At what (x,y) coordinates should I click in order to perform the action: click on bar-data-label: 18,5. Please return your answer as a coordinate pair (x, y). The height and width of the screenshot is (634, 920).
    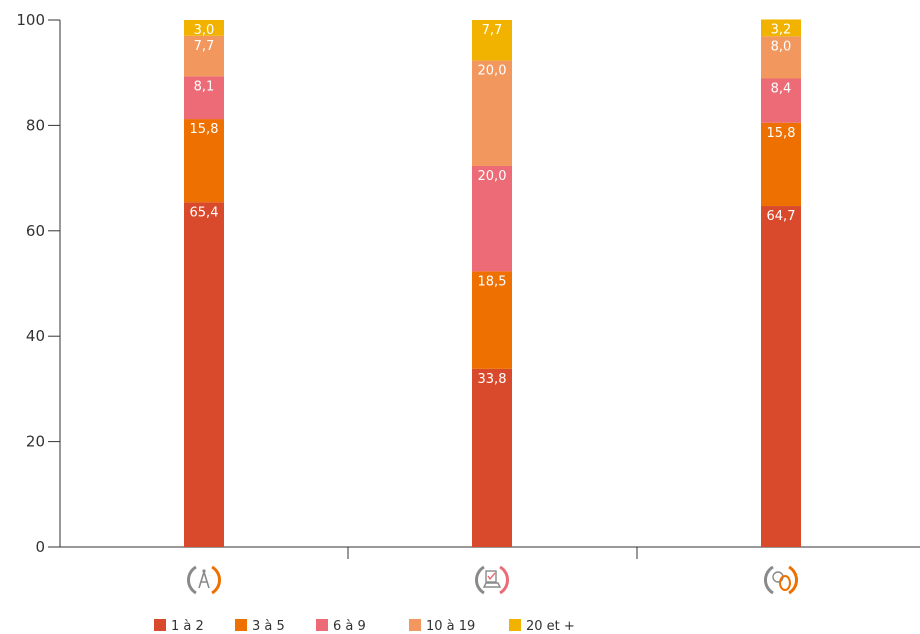
    Looking at the image, I should click on (492, 281).